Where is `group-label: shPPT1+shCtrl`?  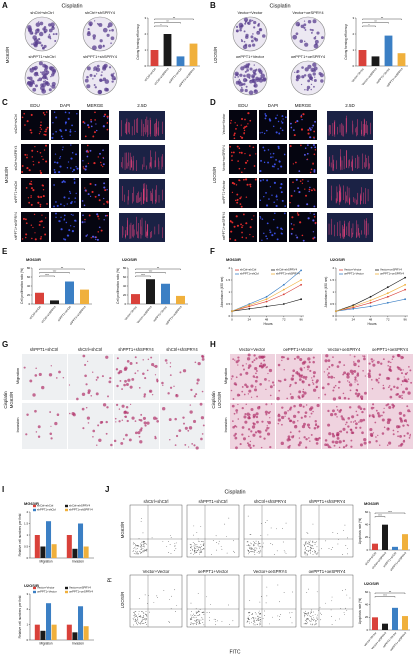 group-label: shPPT1+shCtrl is located at coordinates (44, 349).